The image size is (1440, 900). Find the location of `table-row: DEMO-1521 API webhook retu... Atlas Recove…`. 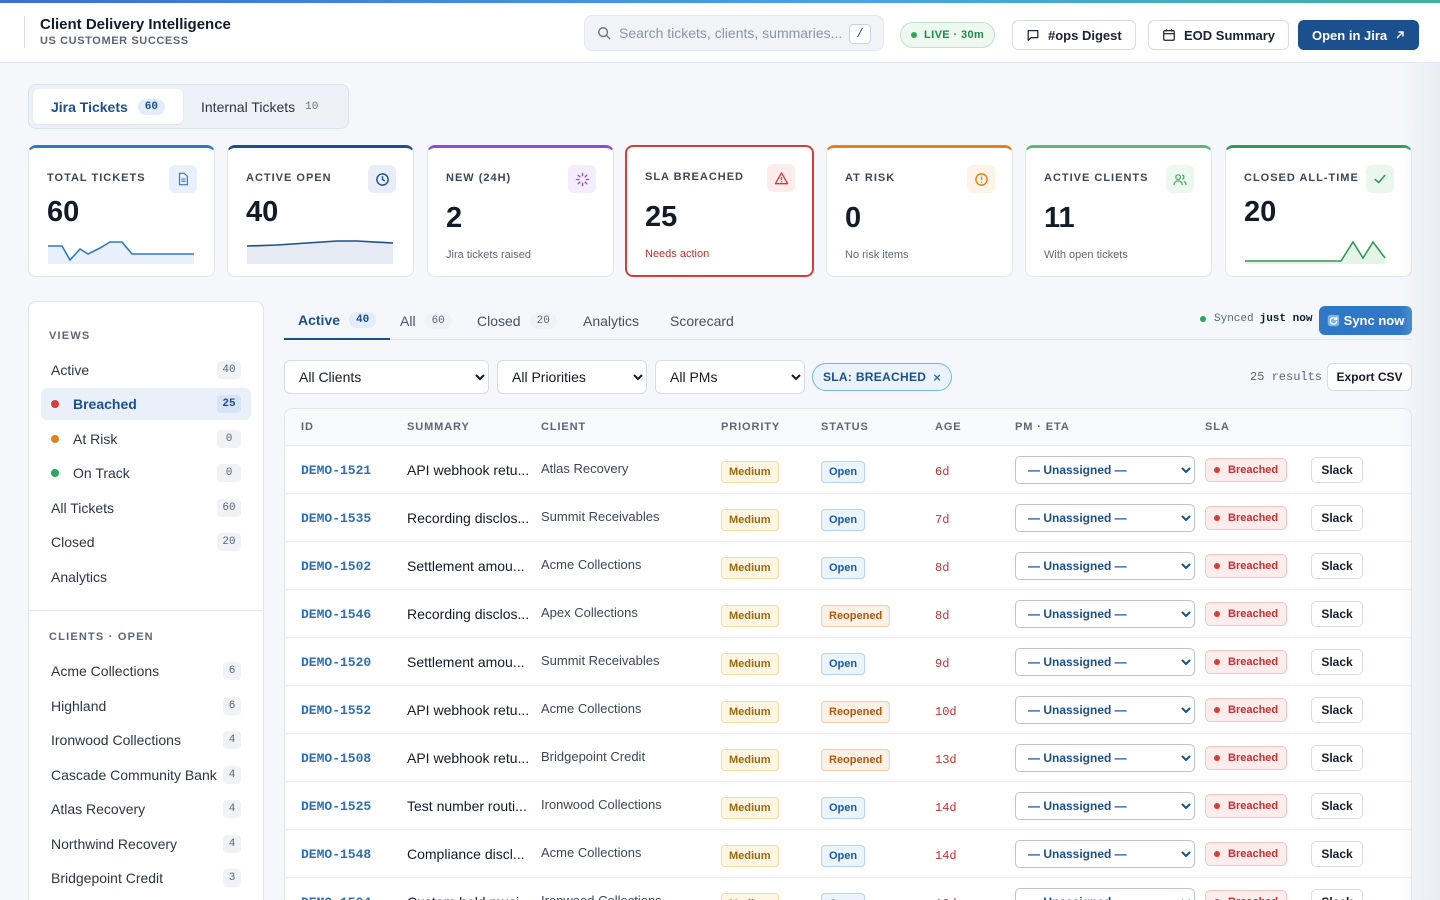

table-row: DEMO-1521 API webhook retu... Atlas Recove… is located at coordinates (848, 470).